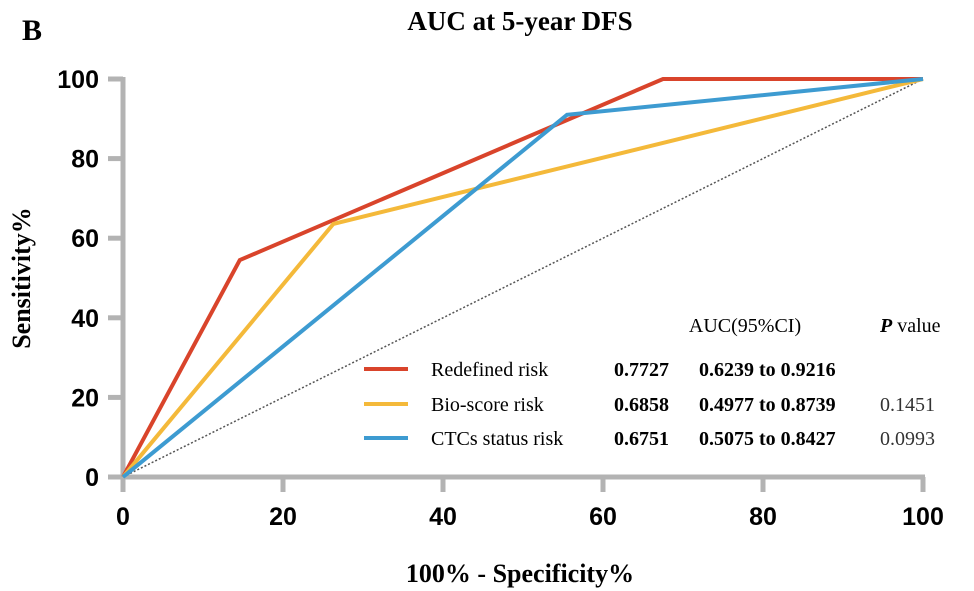 This screenshot has width=974, height=591. I want to click on y-tick-label: 60, so click(85, 239).